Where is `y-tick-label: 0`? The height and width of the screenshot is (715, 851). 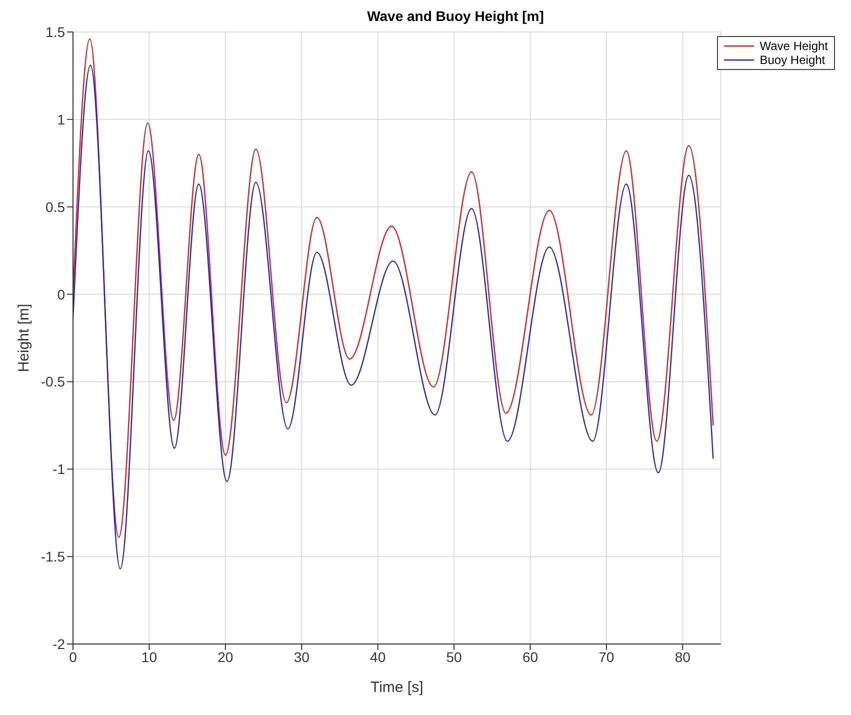
y-tick-label: 0 is located at coordinates (61, 294).